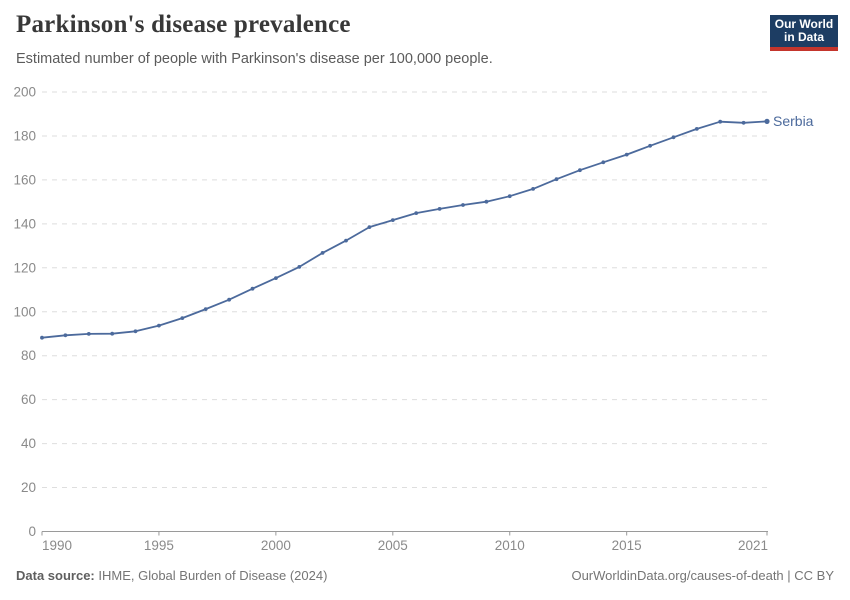  I want to click on data-source-label: Data source:, so click(55, 575).